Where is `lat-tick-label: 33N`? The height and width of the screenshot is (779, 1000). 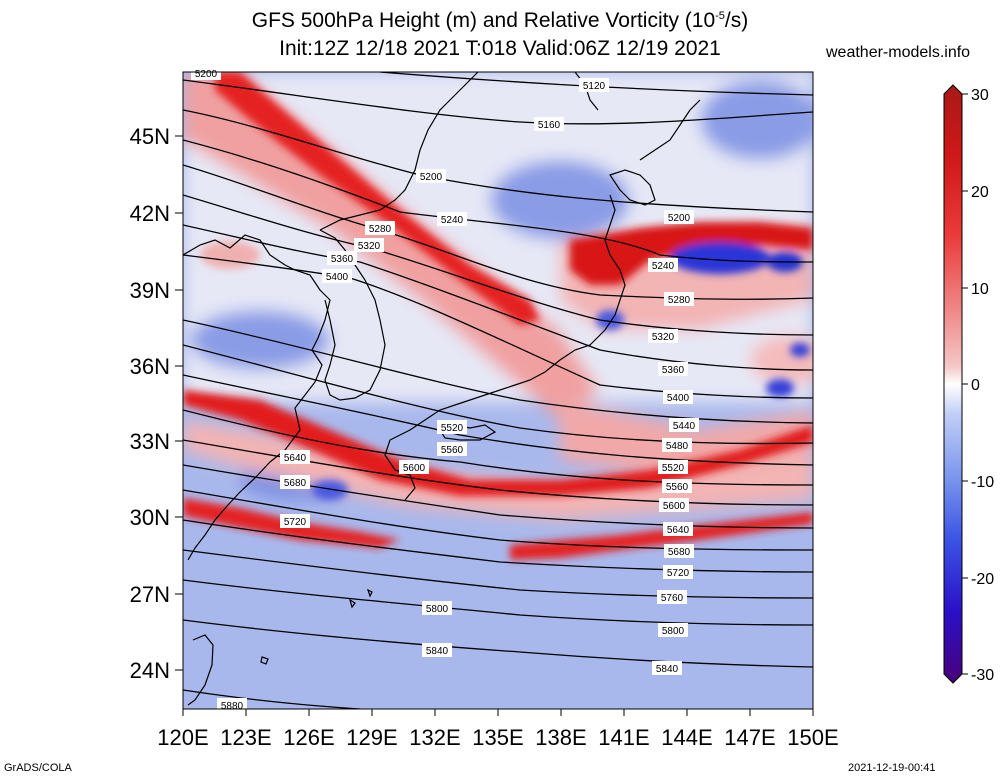 lat-tick-label: 33N is located at coordinates (150, 441).